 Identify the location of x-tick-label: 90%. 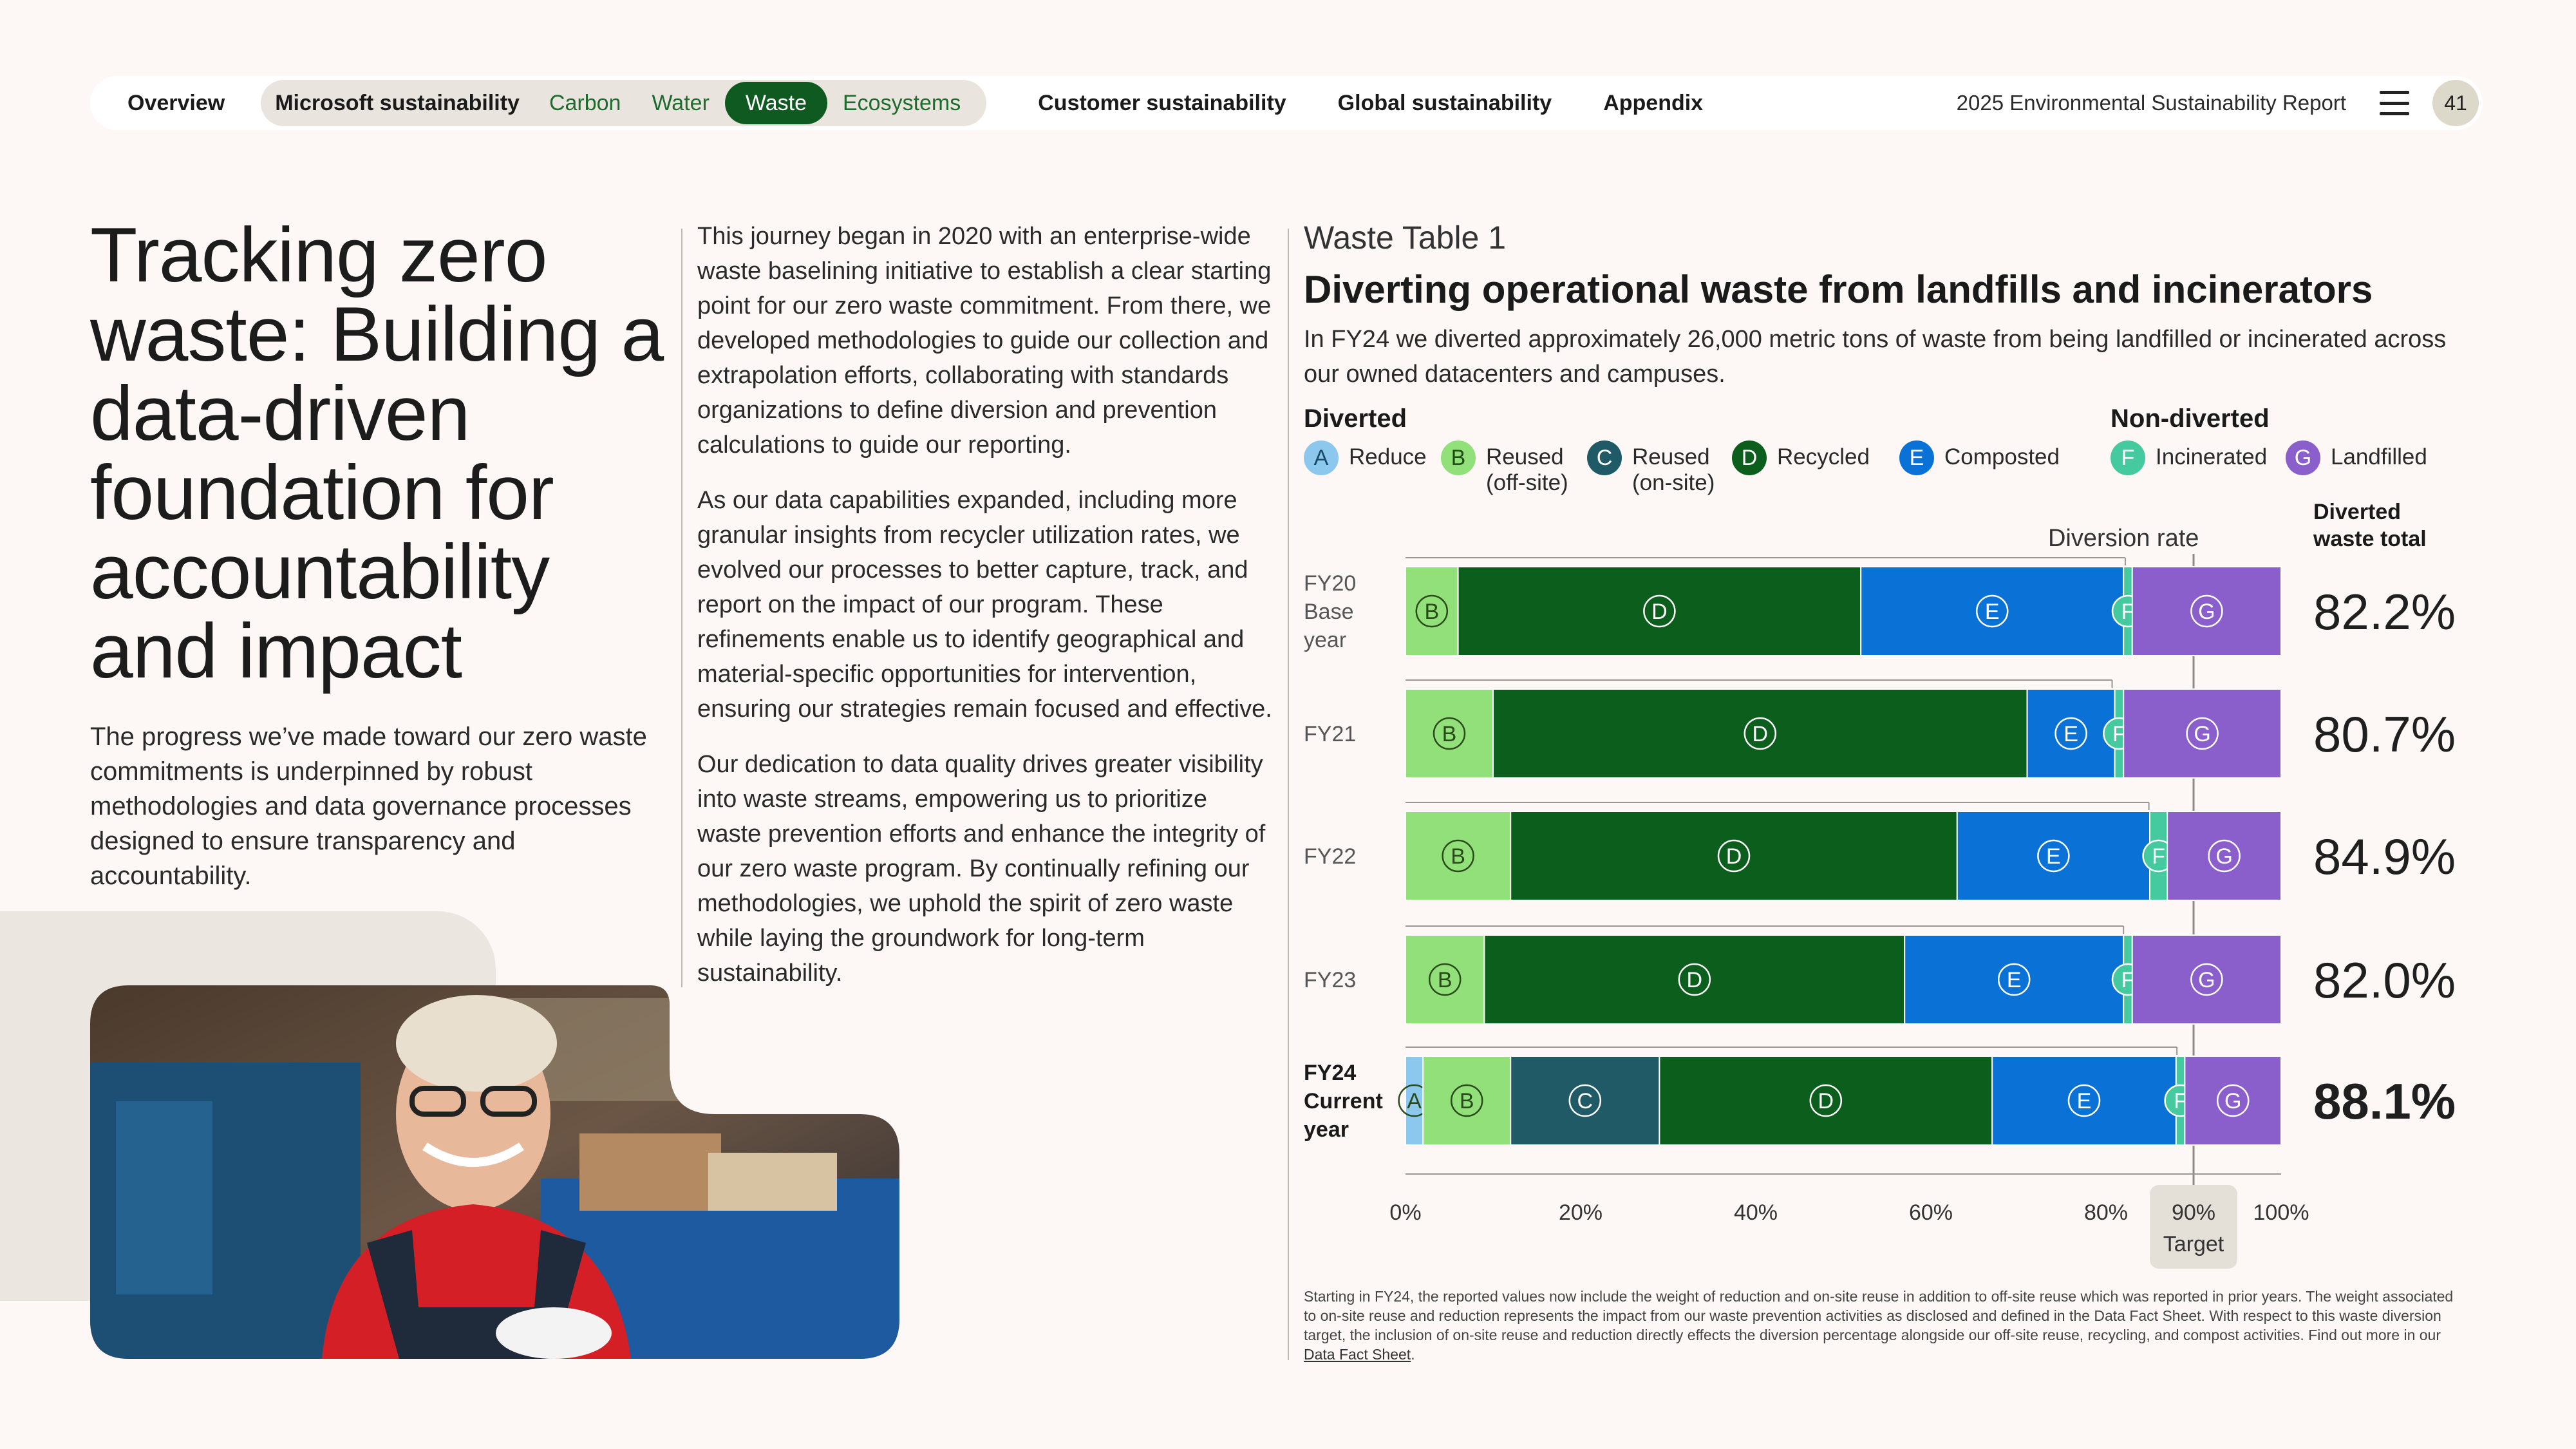
(2193, 1212).